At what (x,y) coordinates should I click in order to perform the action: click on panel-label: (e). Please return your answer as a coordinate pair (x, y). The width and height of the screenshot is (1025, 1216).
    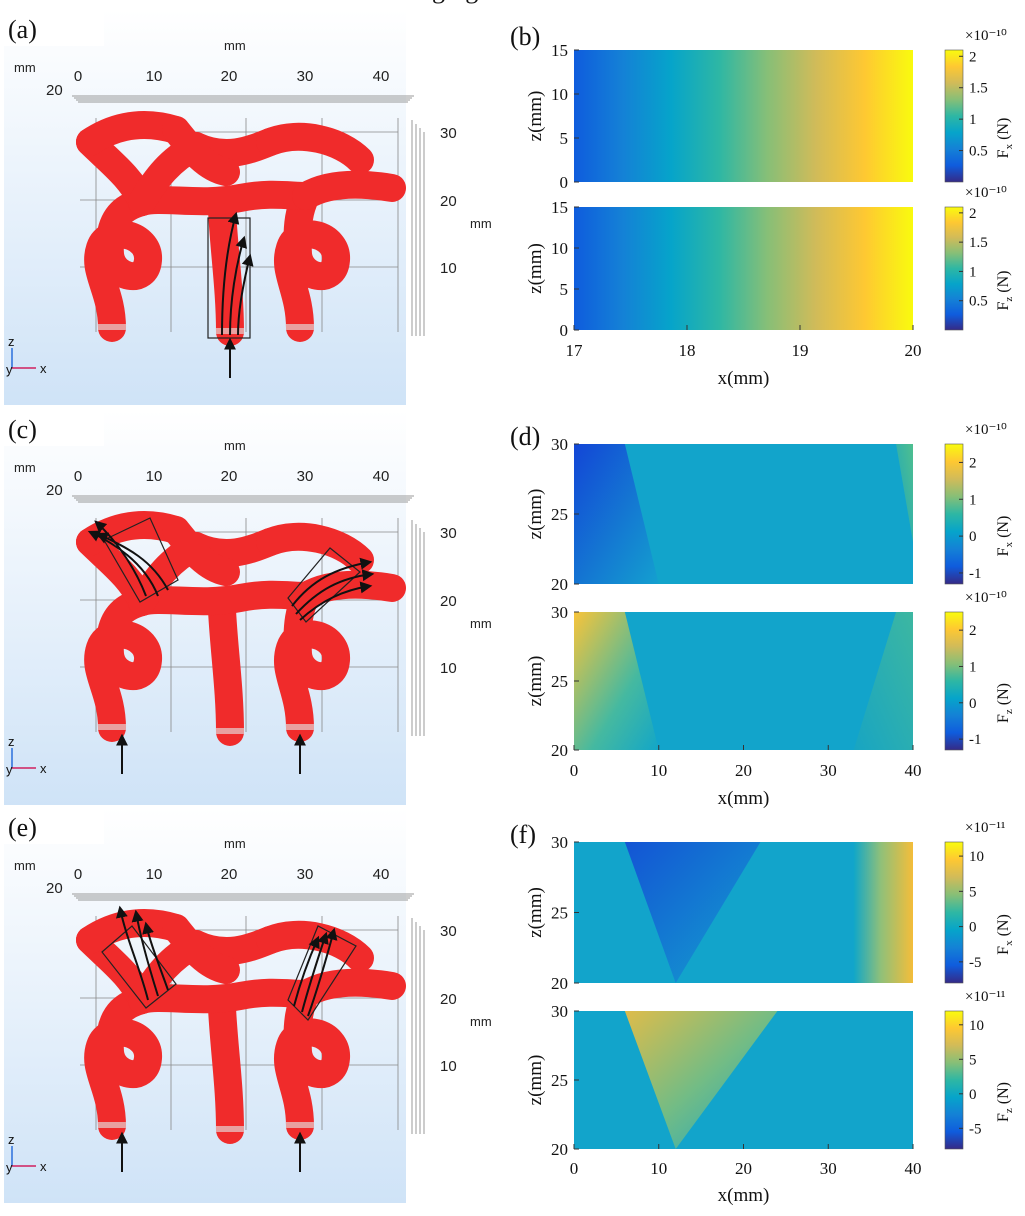
    Looking at the image, I should click on (22, 827).